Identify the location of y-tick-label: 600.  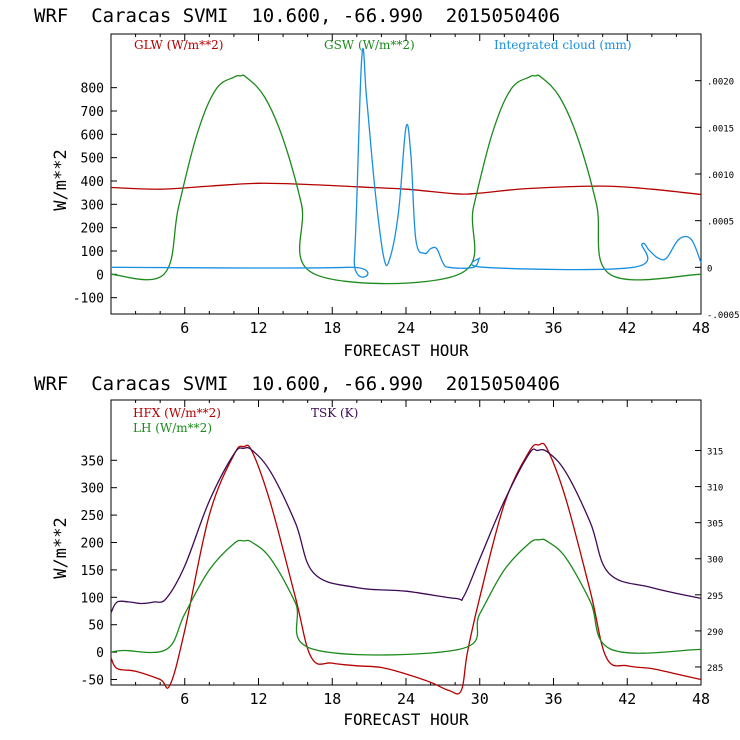
(92, 135).